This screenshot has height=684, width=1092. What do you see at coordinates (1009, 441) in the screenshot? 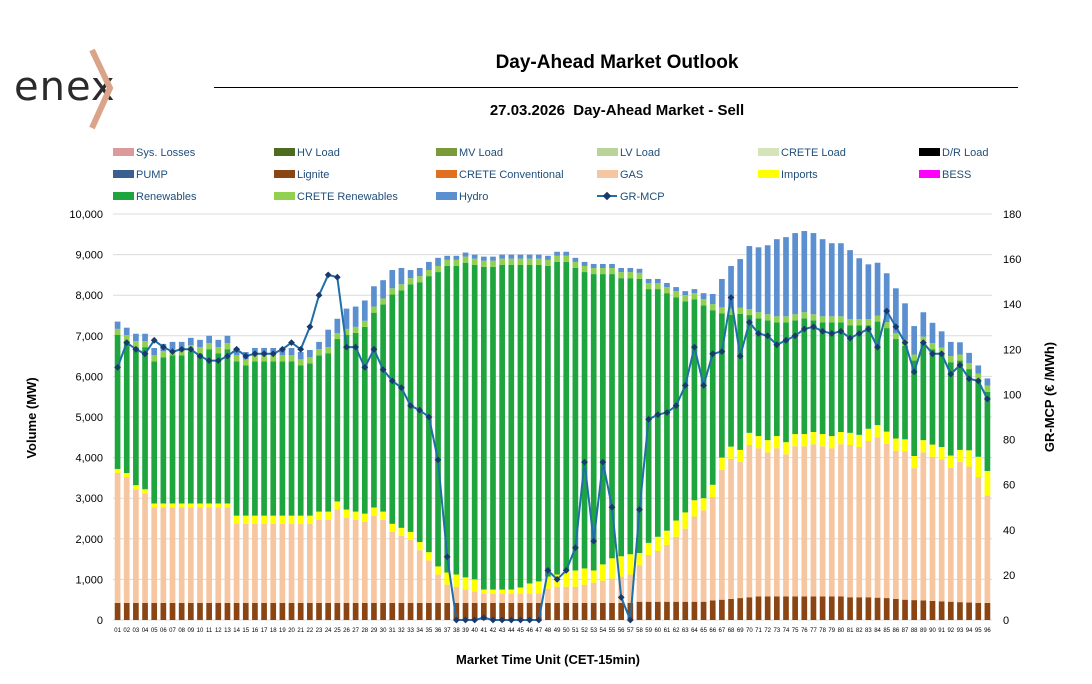
I see `y2-tick-label: 80` at bounding box center [1009, 441].